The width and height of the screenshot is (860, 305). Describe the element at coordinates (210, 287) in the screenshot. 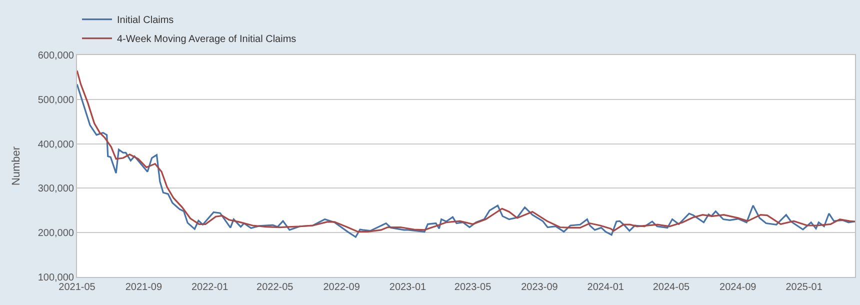

I see `x-tick-label: 2022-01` at that location.